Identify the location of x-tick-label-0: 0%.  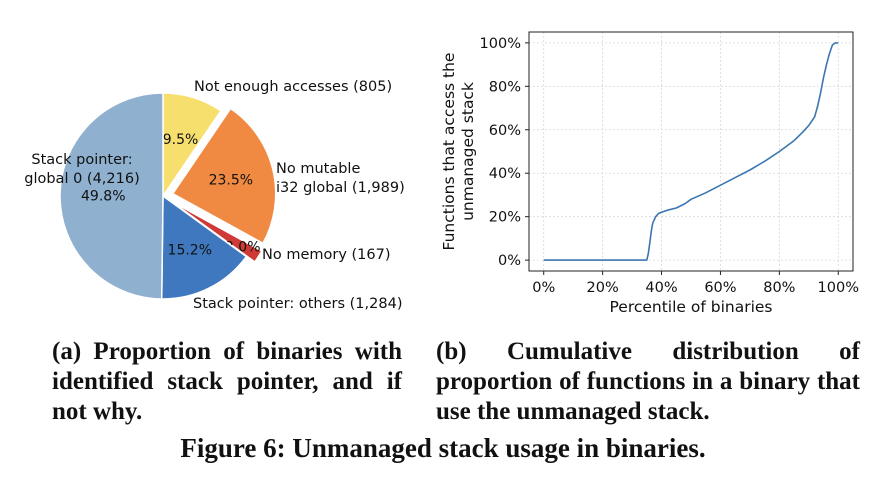
(543, 288).